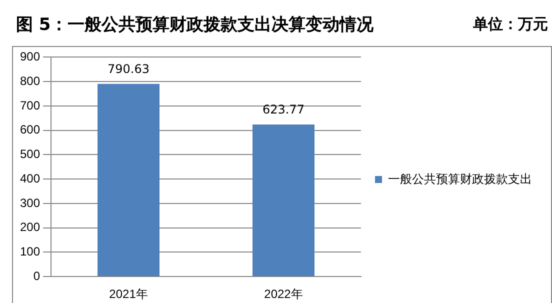  Describe the element at coordinates (36, 275) in the screenshot. I see `y-tick-label: 0` at that location.